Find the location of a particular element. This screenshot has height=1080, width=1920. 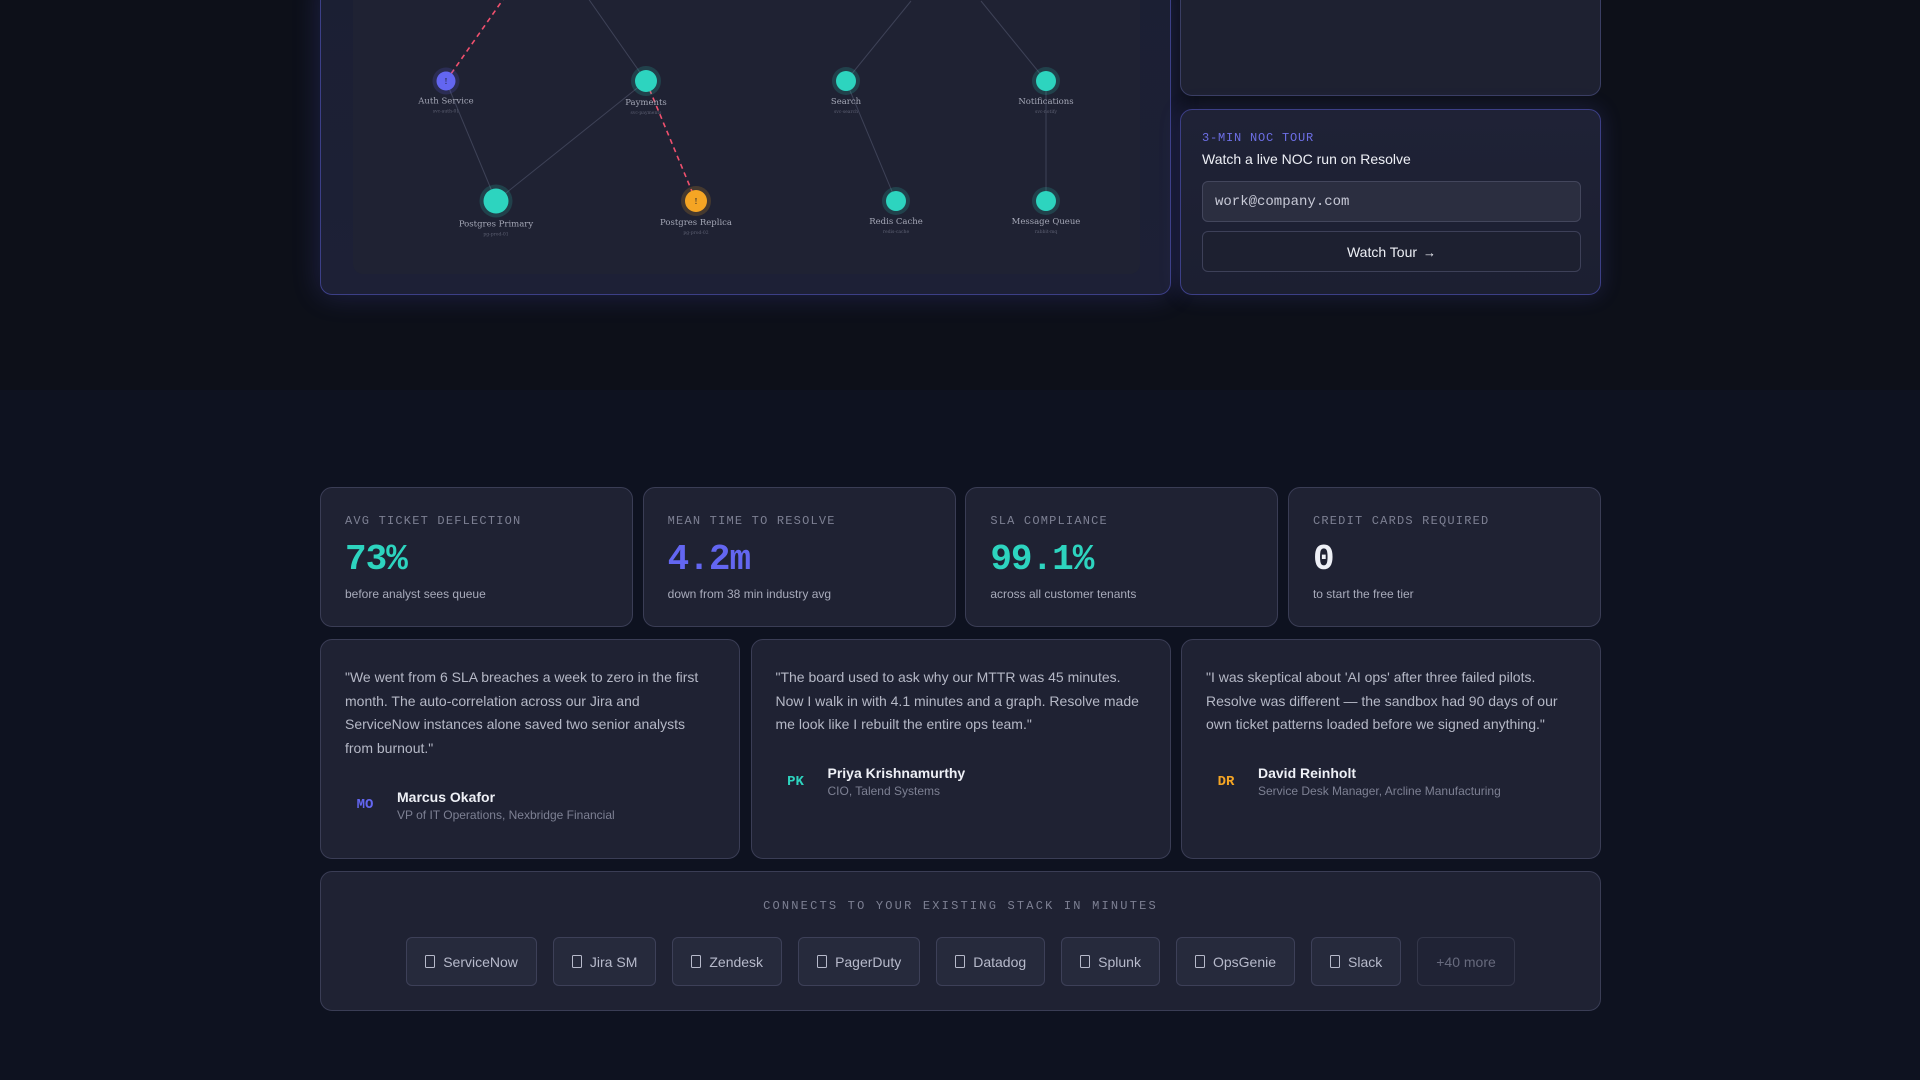

integration-label: ServiceNow is located at coordinates (480, 961).